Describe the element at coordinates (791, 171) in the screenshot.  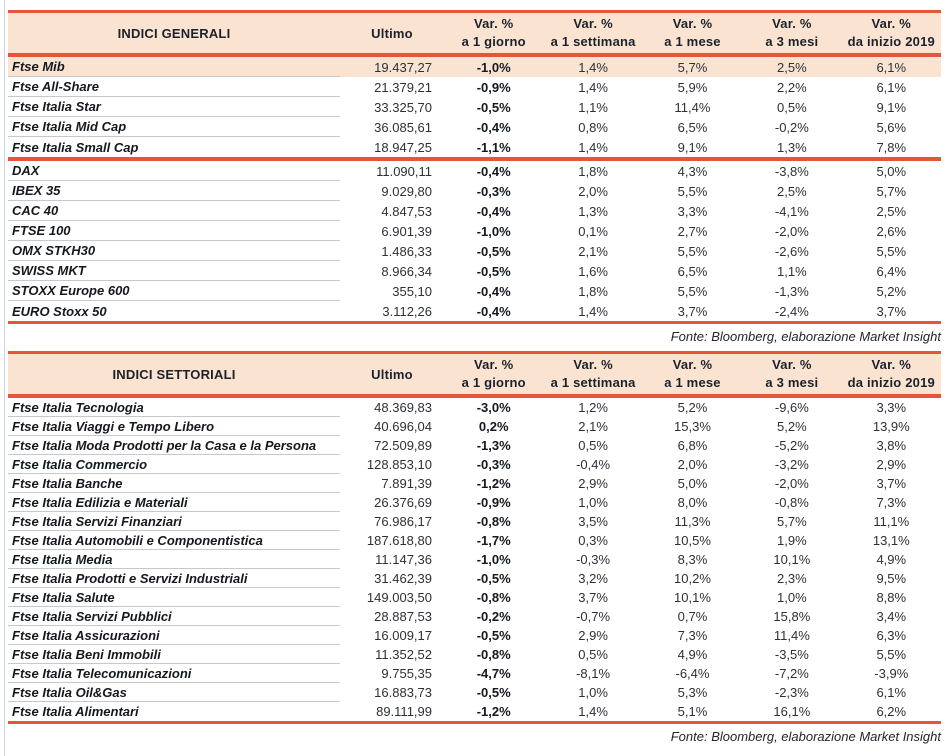
I see `var-value: -3,8%` at that location.